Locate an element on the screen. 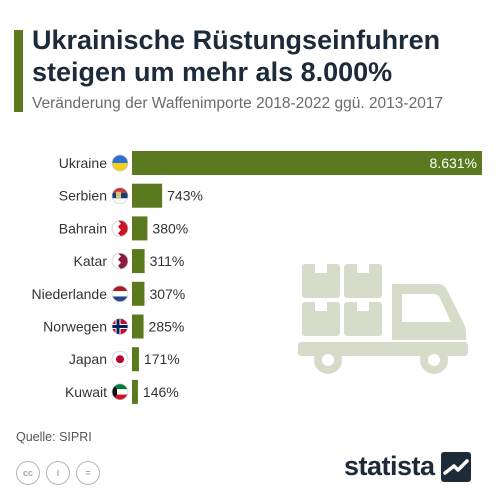 The width and height of the screenshot is (498, 498). category-label: Niederlande is located at coordinates (70, 294).